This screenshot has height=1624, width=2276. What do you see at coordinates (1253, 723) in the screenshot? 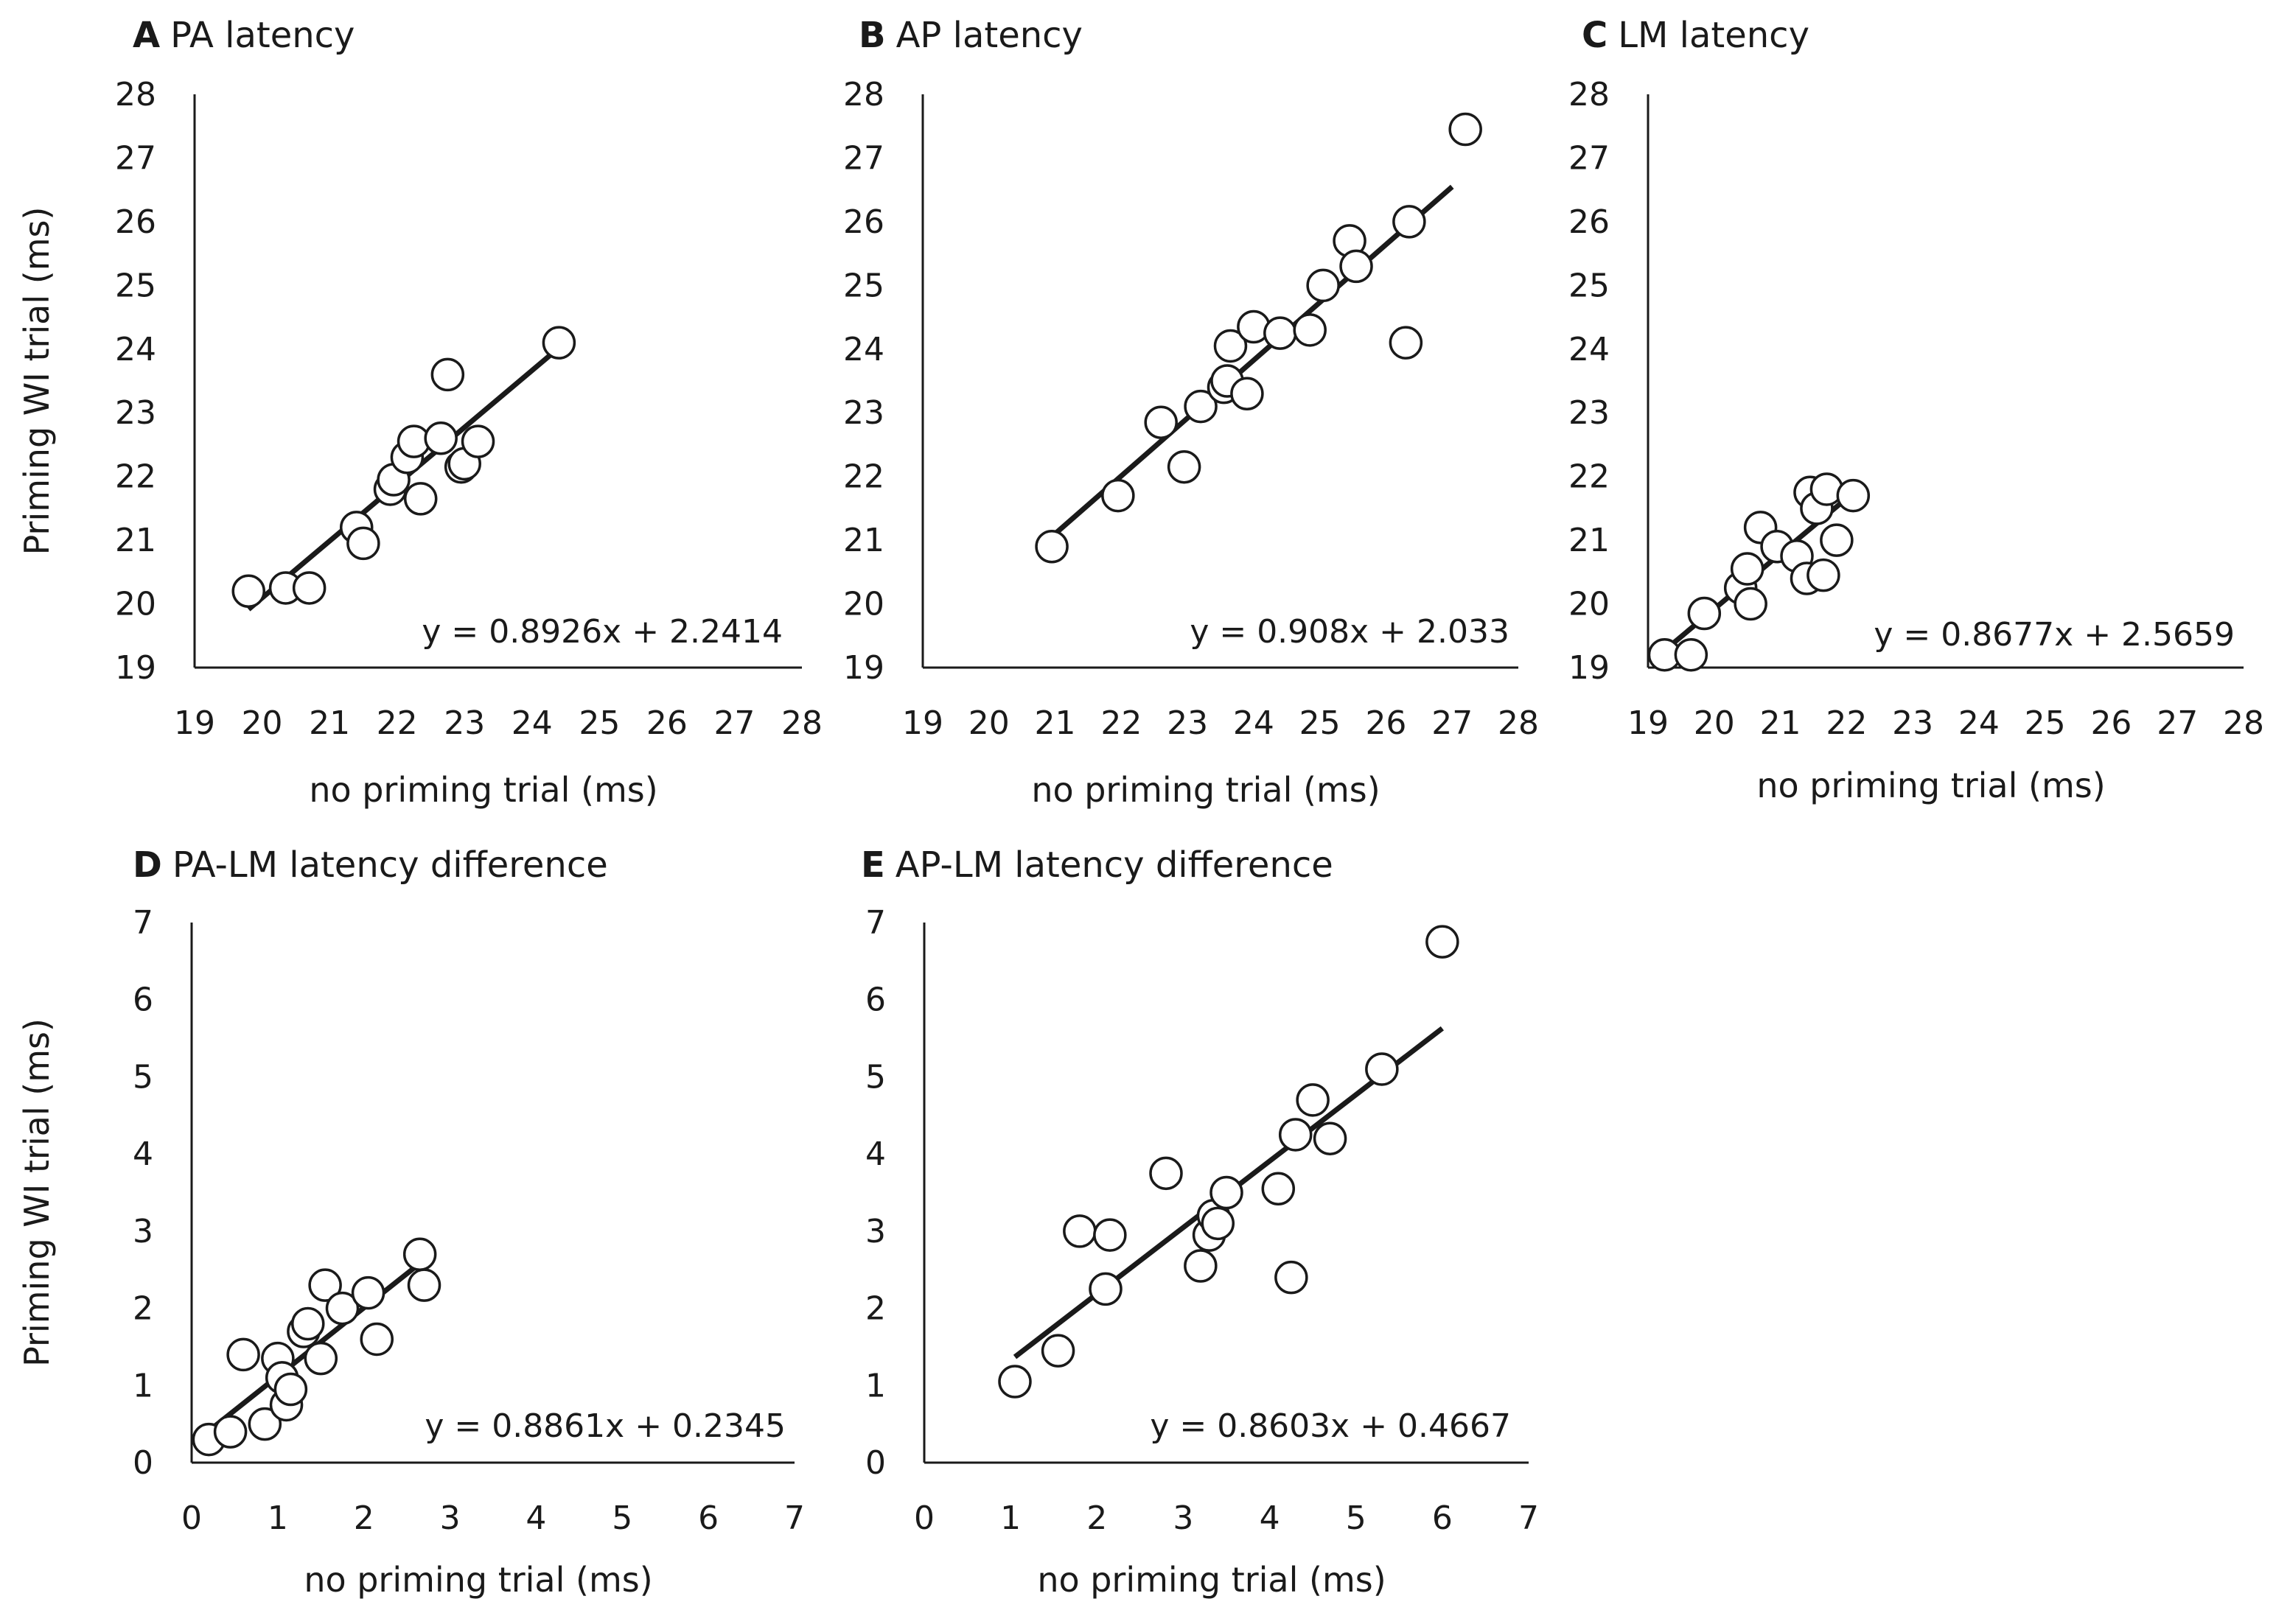
I see `x-tick-label: 24` at bounding box center [1253, 723].